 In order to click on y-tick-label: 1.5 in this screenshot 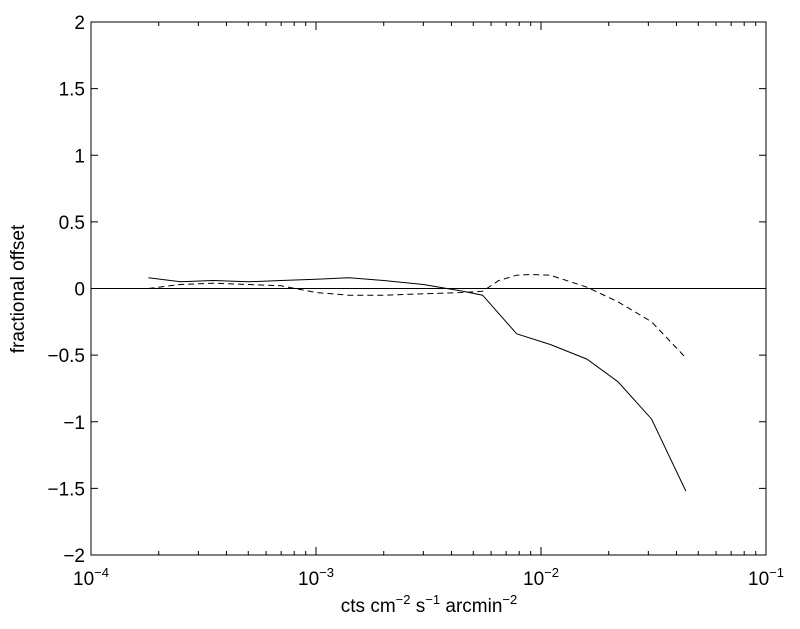, I will do `click(72, 90)`.